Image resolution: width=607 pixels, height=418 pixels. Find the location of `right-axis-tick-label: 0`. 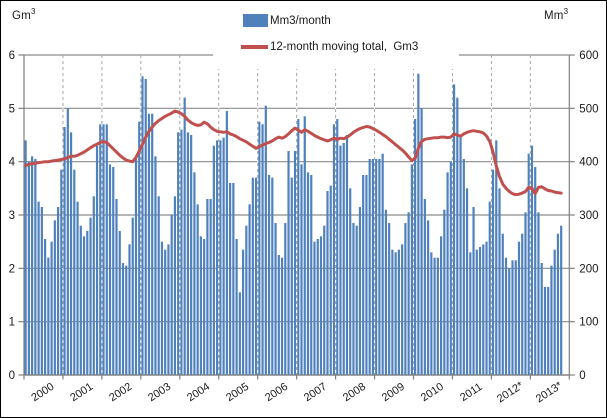

right-axis-tick-label: 0 is located at coordinates (582, 376).